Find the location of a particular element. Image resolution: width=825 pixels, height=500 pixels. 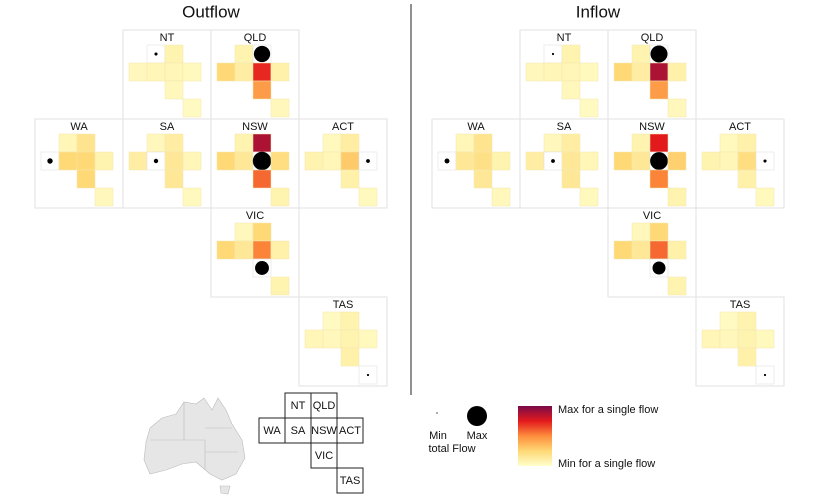

size-legend-max is located at coordinates (477, 416).